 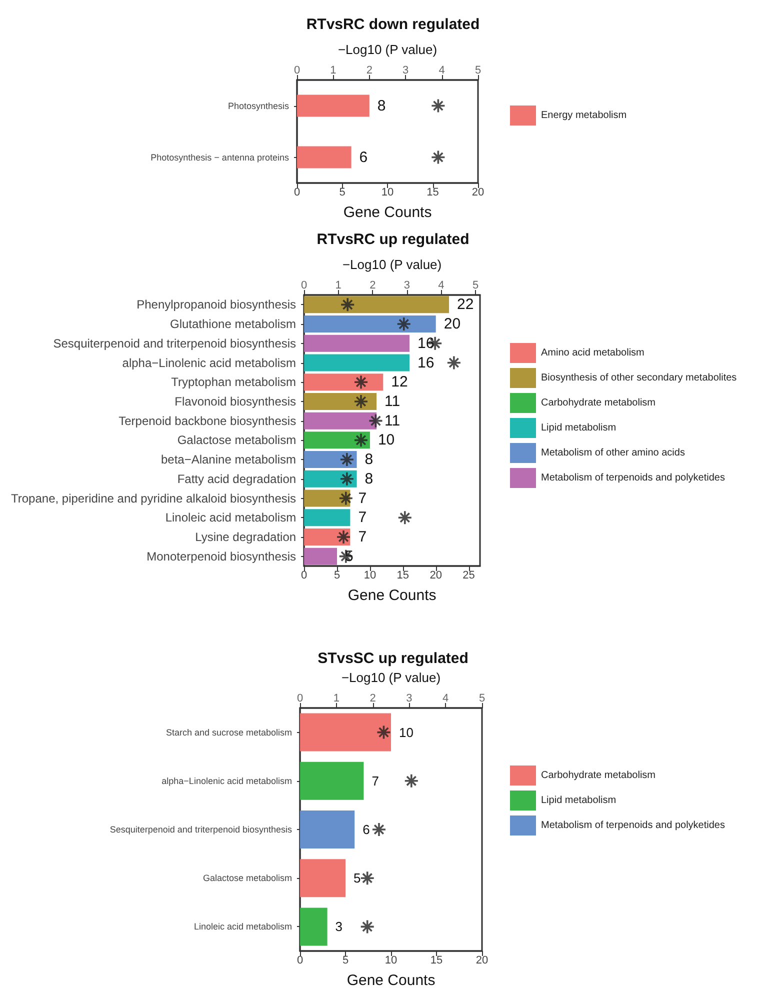 I want to click on legend-label: Lipid metabolism, so click(x=578, y=800).